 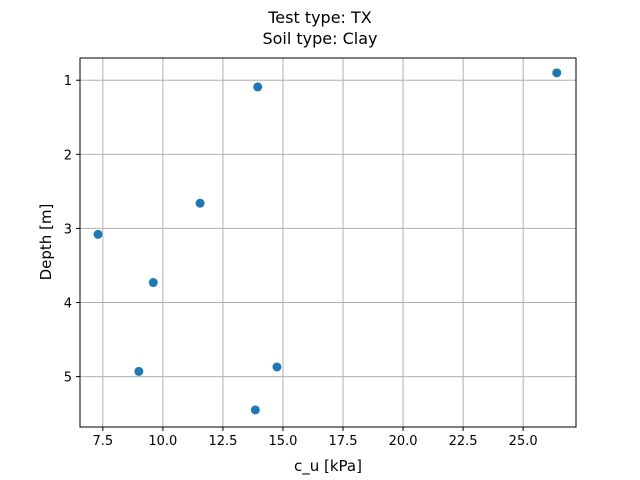 I want to click on y-tick-label: 2, so click(x=68, y=155).